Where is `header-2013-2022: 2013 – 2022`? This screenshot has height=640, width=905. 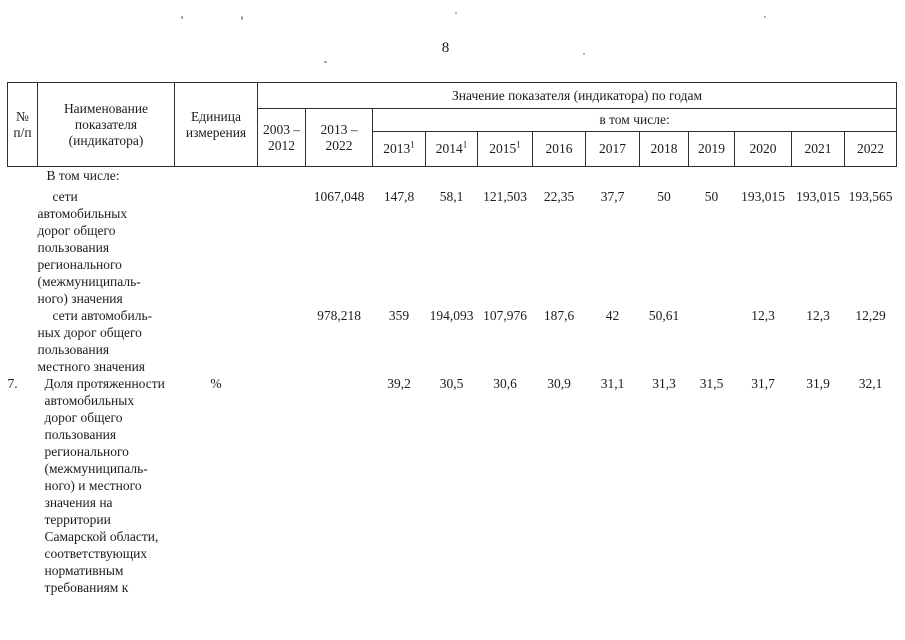 header-2013-2022: 2013 – 2022 is located at coordinates (339, 137).